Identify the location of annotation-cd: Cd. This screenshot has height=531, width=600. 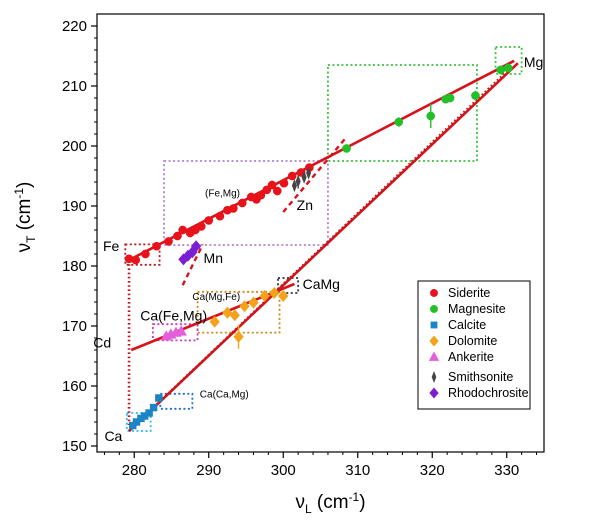
(102, 343).